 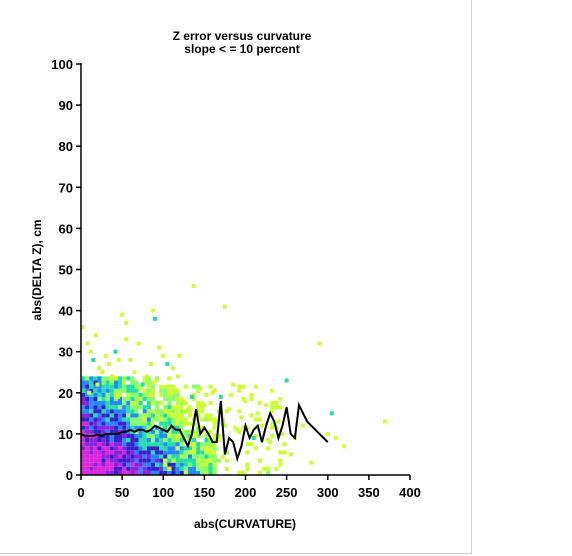 I want to click on density-cells, so click(x=184, y=425).